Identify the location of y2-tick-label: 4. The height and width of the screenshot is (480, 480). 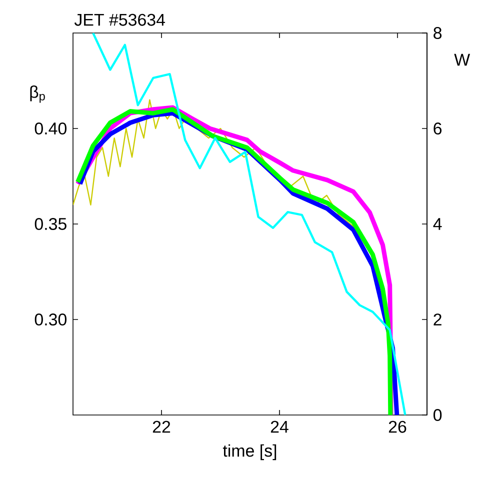
(437, 224).